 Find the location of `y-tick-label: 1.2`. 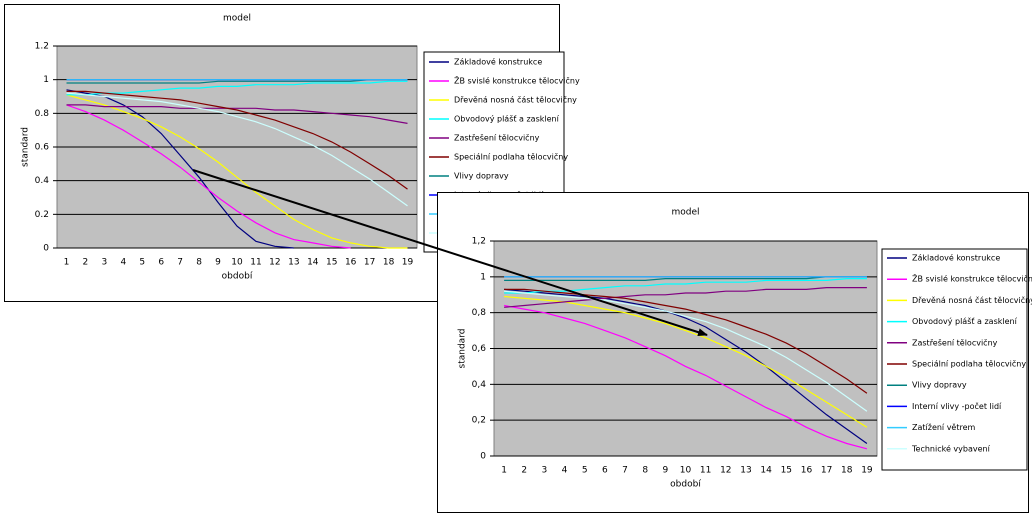

y-tick-label: 1.2 is located at coordinates (42, 47).